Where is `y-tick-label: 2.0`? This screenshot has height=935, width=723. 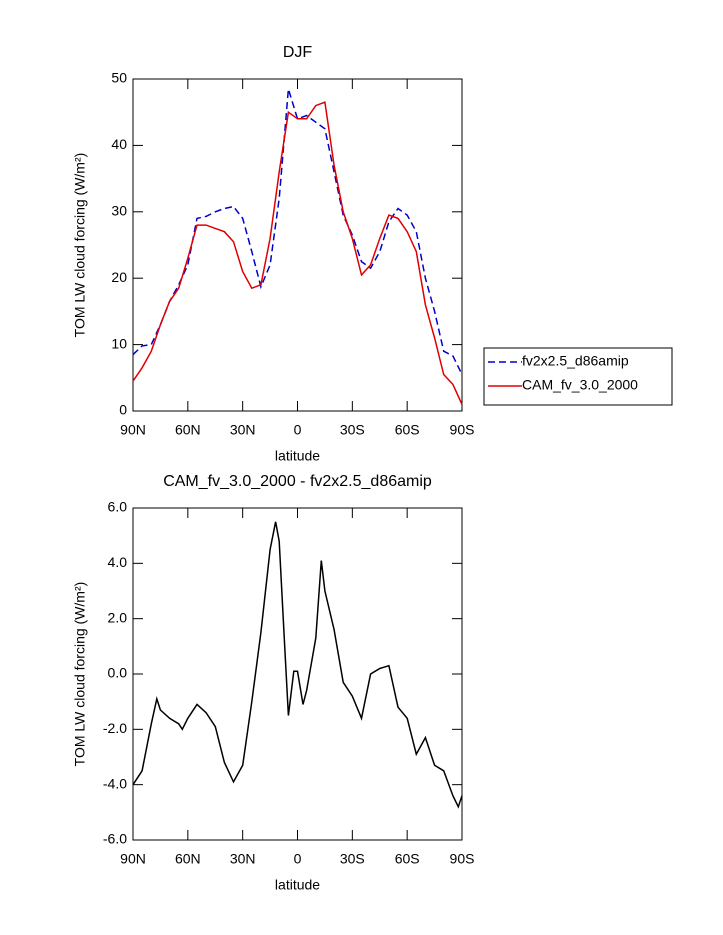
y-tick-label: 2.0 is located at coordinates (118, 617).